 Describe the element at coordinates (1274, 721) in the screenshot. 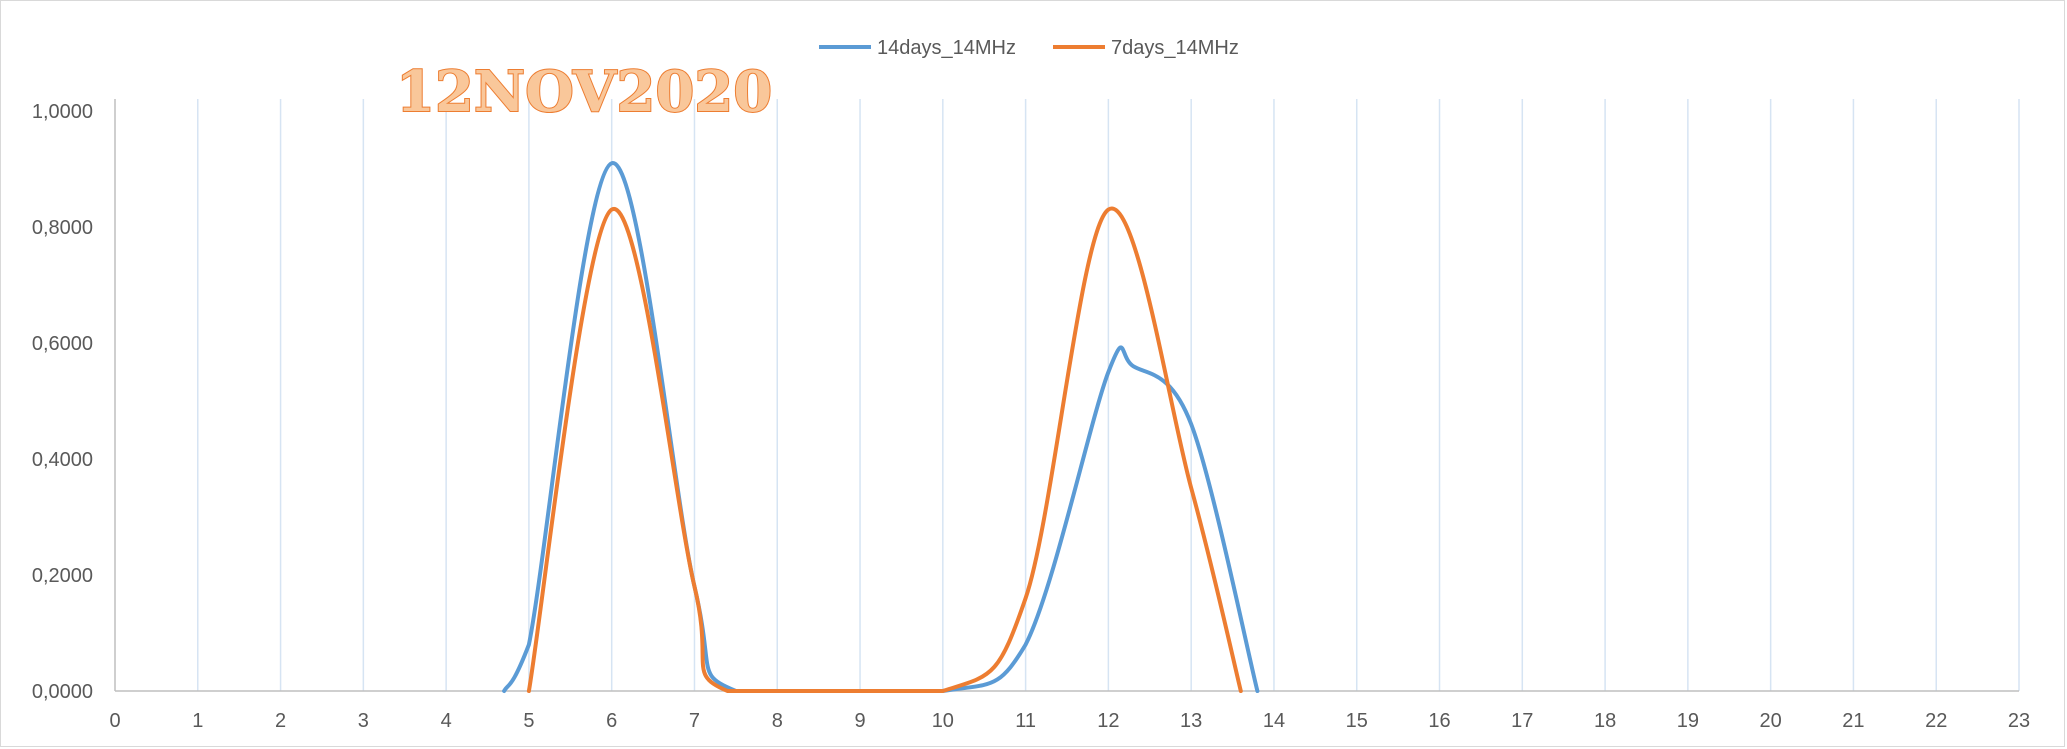

I see `x-tick-label: 14` at that location.